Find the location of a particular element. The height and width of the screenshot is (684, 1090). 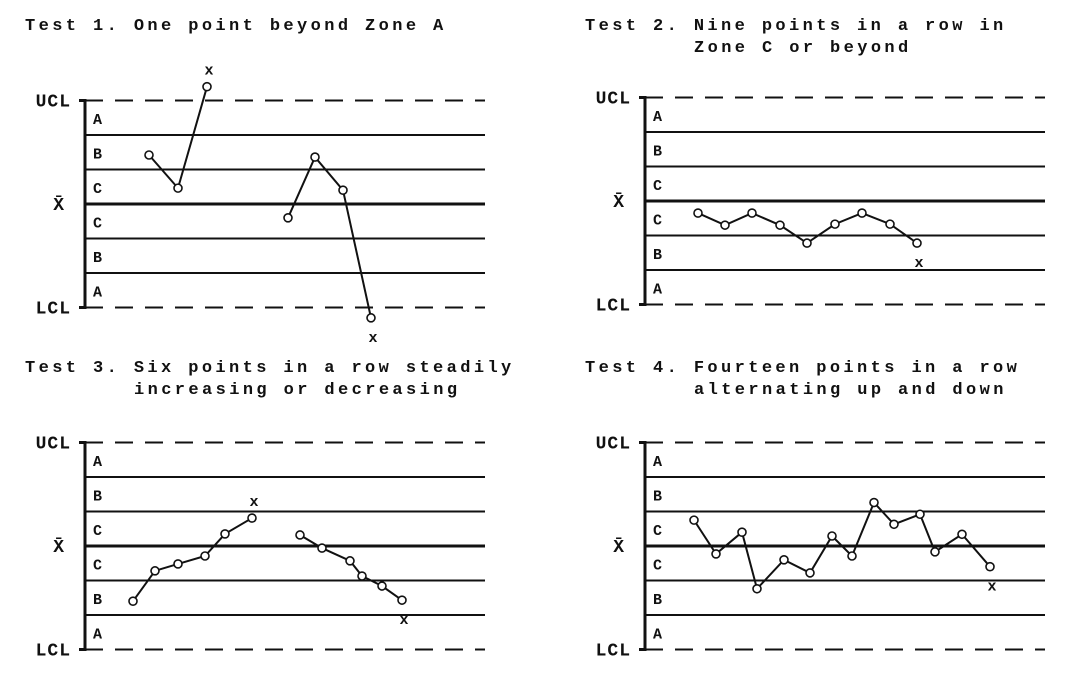

panel-title: Test 2. Nine points in a row in is located at coordinates (796, 26).